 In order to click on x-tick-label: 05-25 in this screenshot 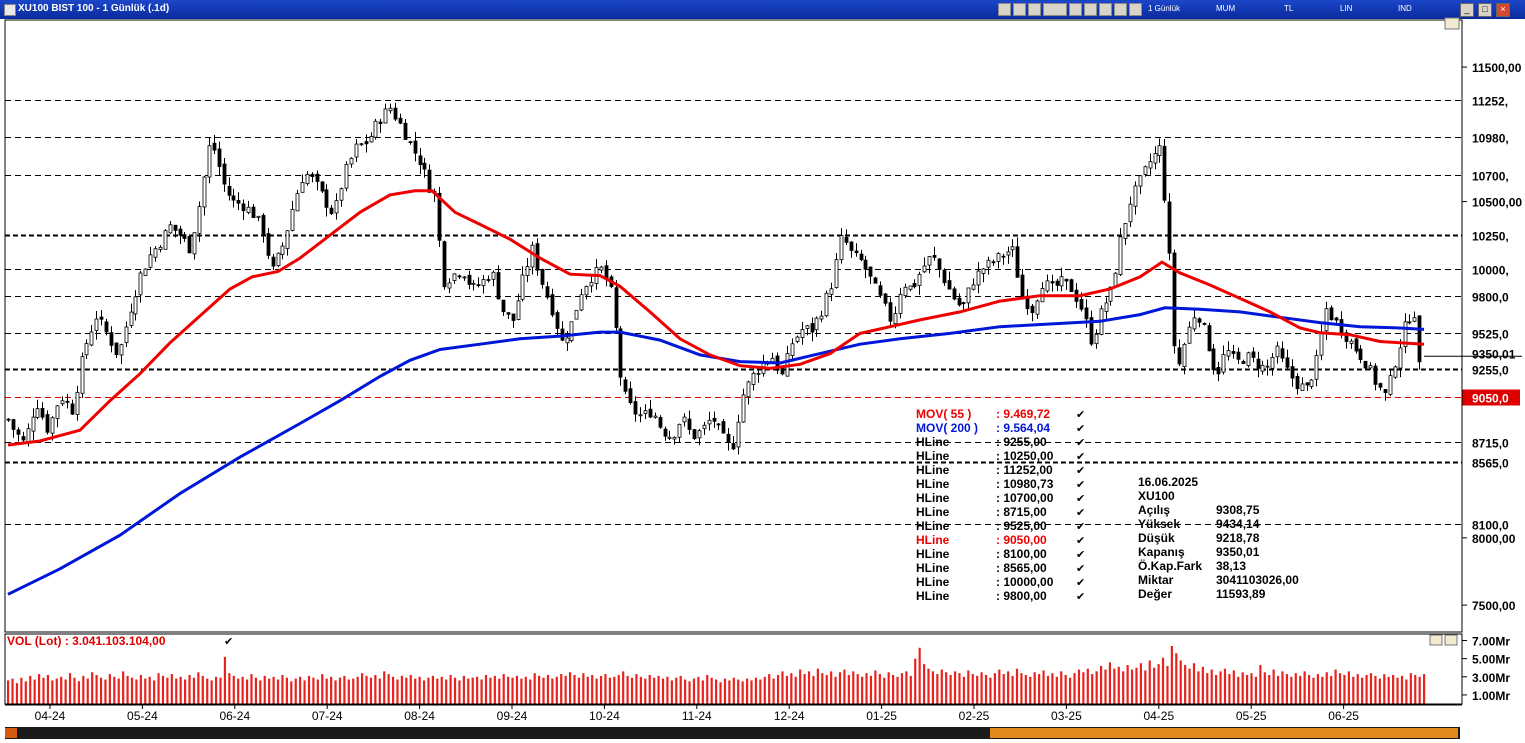, I will do `click(1251, 716)`.